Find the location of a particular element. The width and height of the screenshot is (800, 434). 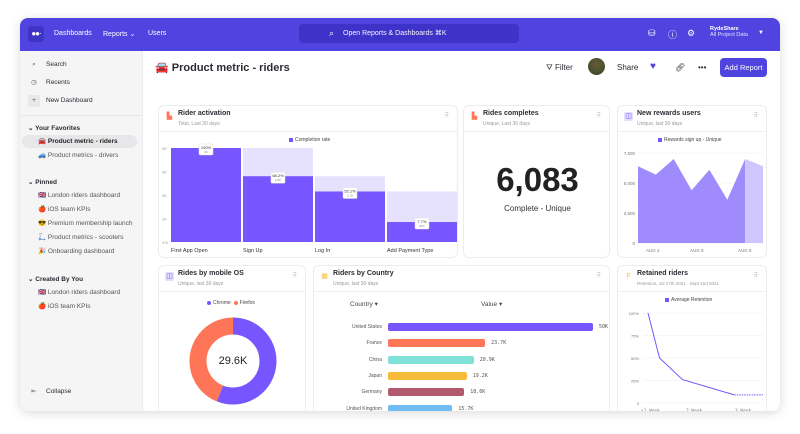

label: Created By You is located at coordinates (59, 279).